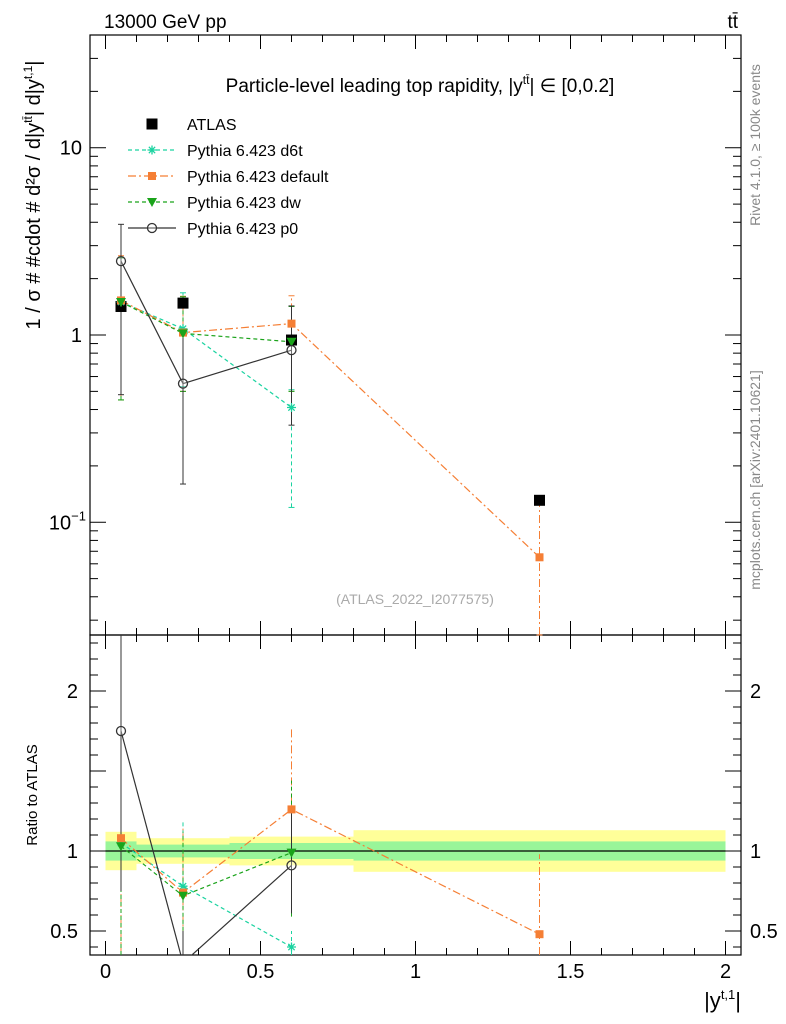  What do you see at coordinates (732, 22) in the screenshot?
I see `header-right: tt̄` at bounding box center [732, 22].